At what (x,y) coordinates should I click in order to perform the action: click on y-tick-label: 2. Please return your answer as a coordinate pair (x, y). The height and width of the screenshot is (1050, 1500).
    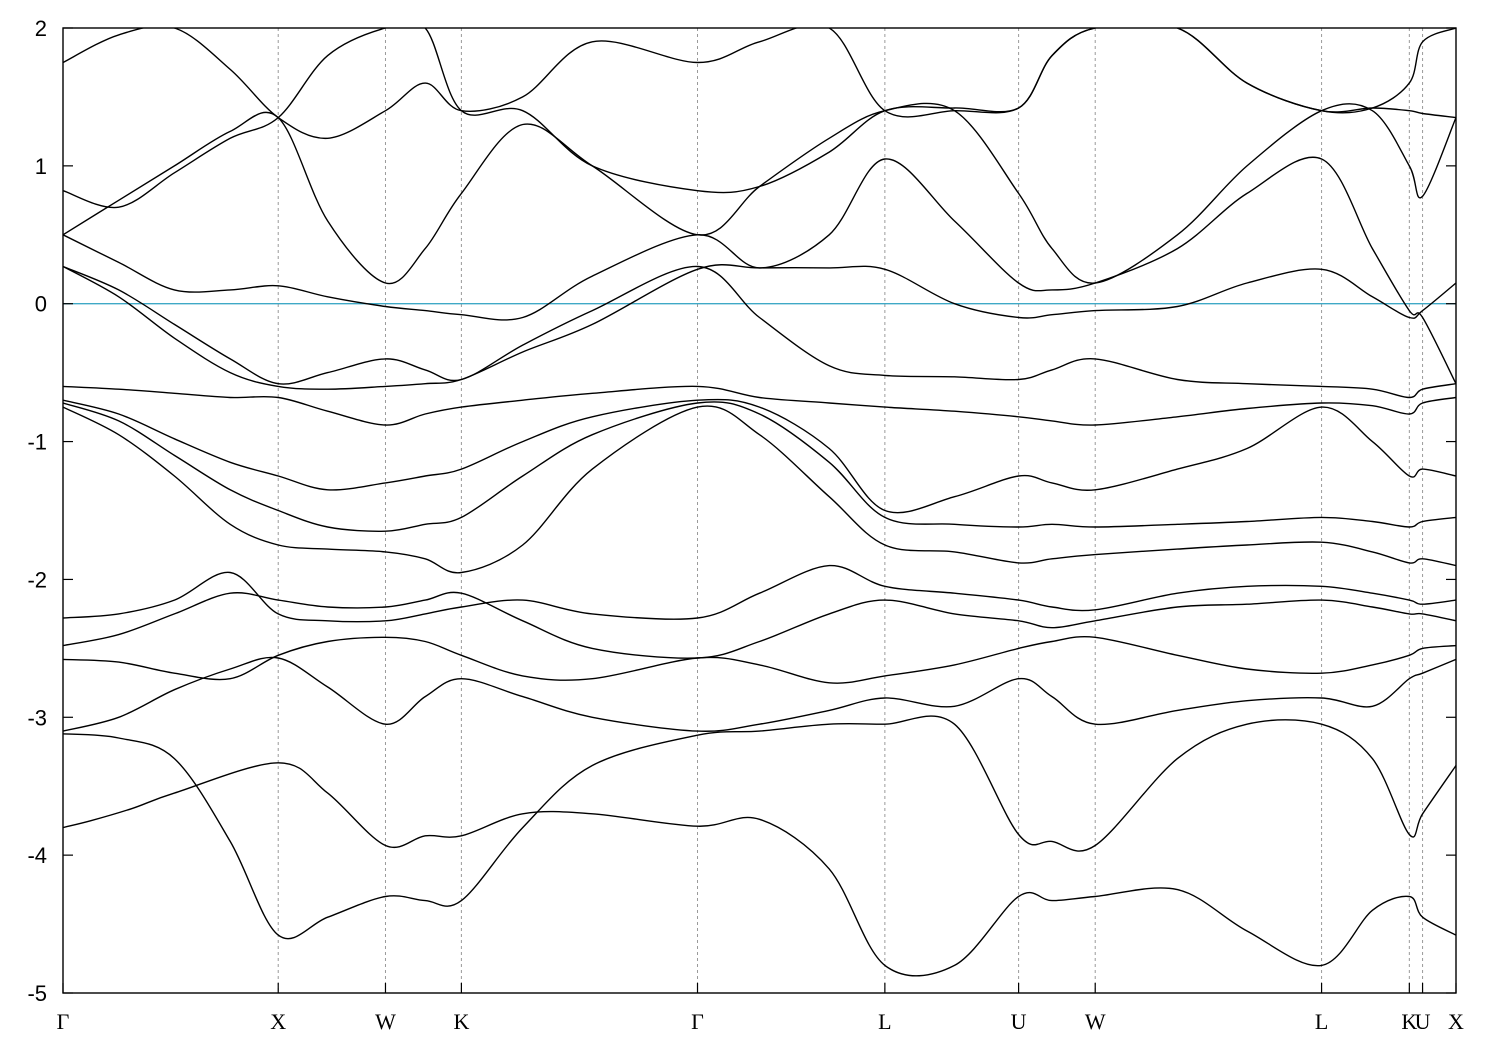
    Looking at the image, I should click on (41, 28).